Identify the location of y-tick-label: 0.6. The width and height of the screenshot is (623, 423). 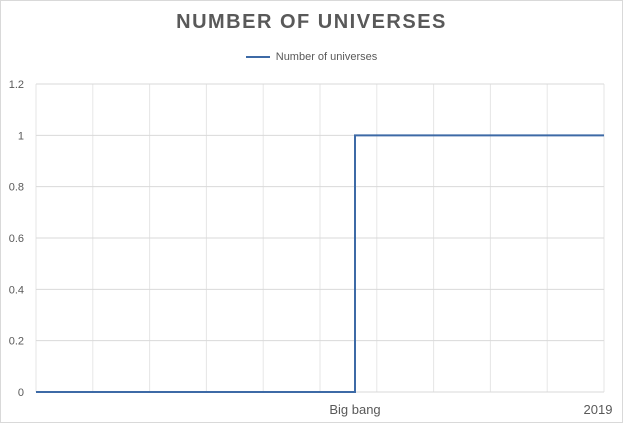
(16, 239).